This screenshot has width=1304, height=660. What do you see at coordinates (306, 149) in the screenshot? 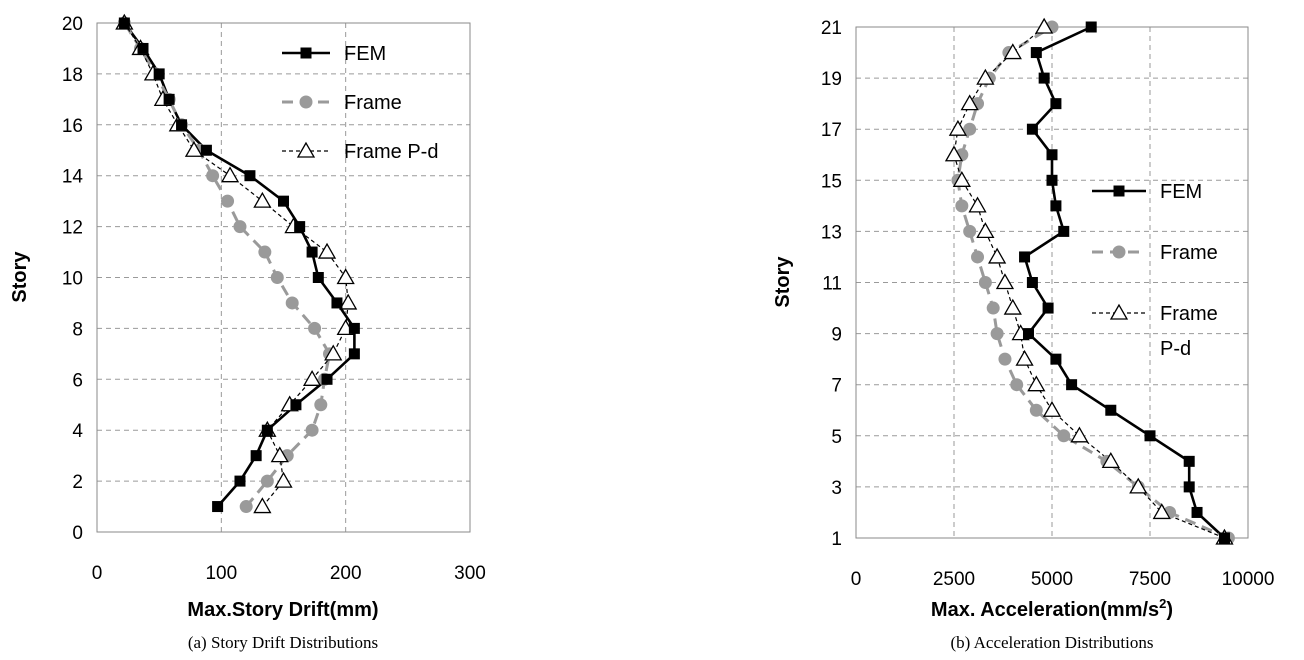
I see `chart-a-legend-frame-pd-swatch-symbol` at bounding box center [306, 149].